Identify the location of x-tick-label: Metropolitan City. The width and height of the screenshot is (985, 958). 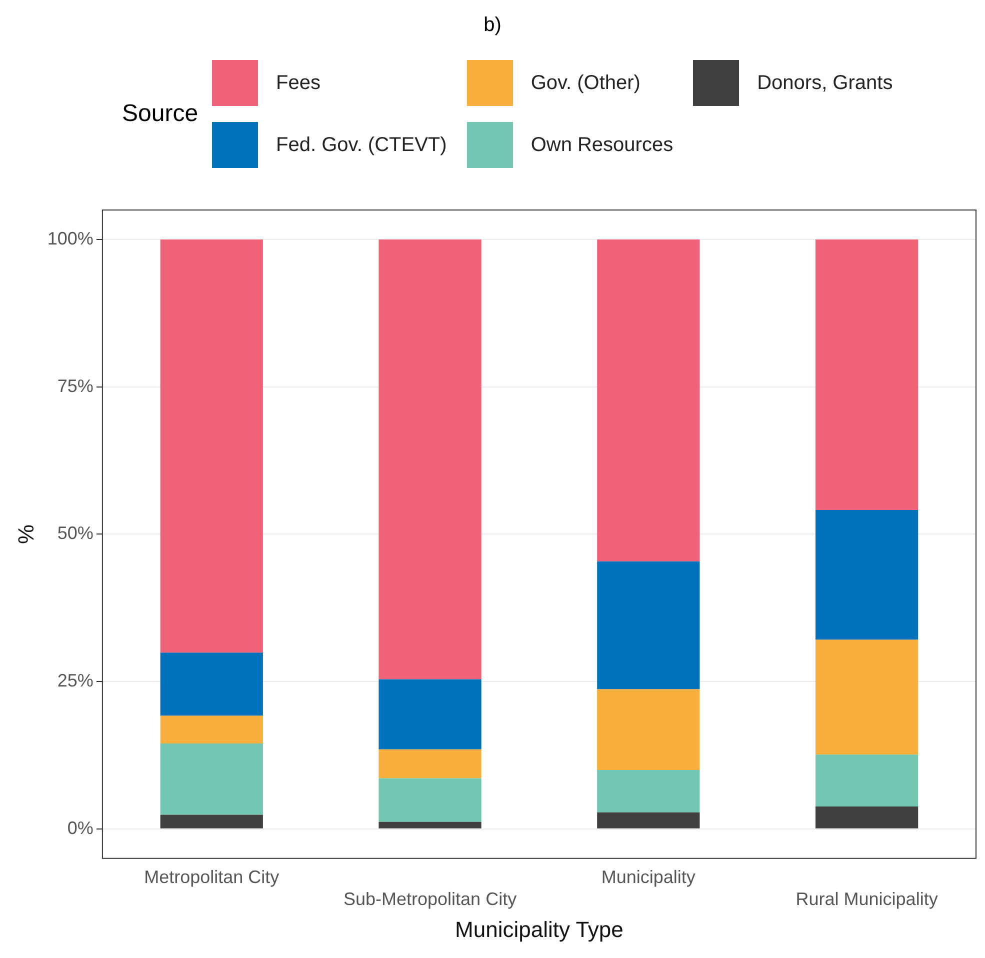
(212, 877).